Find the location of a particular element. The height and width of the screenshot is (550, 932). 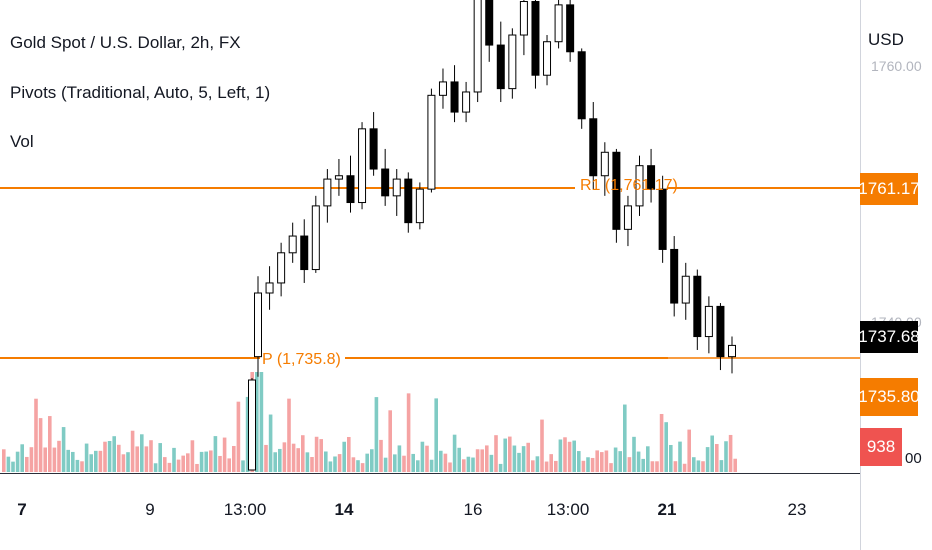

pivot-r1-label: R1 (1,761.17) is located at coordinates (629, 185).